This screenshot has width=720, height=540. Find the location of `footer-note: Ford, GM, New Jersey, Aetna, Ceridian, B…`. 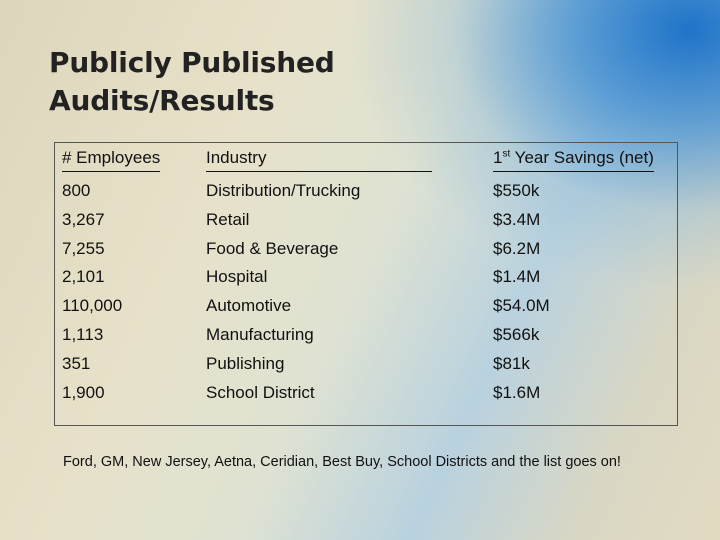

footer-note: Ford, GM, New Jersey, Aetna, Ceridian, B… is located at coordinates (342, 462).